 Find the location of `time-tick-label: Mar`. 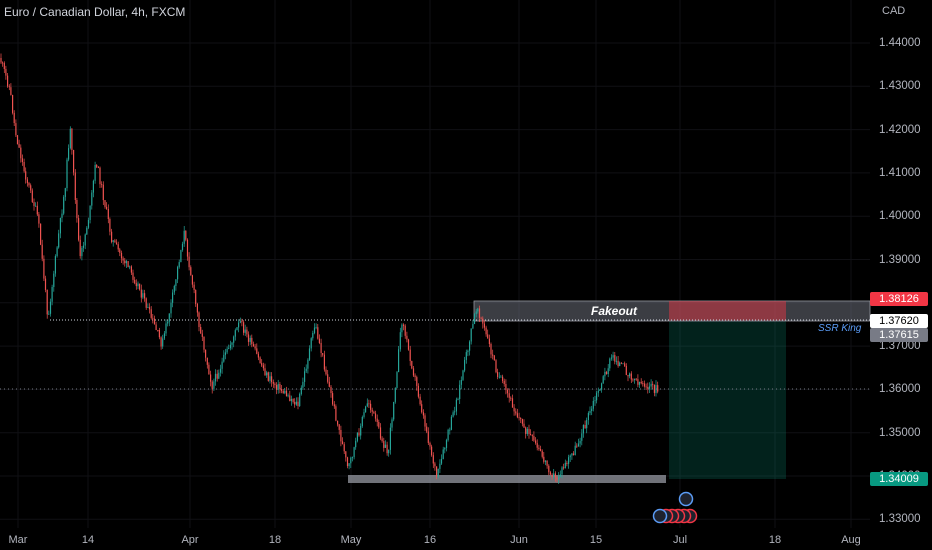

time-tick-label: Mar is located at coordinates (18, 540).